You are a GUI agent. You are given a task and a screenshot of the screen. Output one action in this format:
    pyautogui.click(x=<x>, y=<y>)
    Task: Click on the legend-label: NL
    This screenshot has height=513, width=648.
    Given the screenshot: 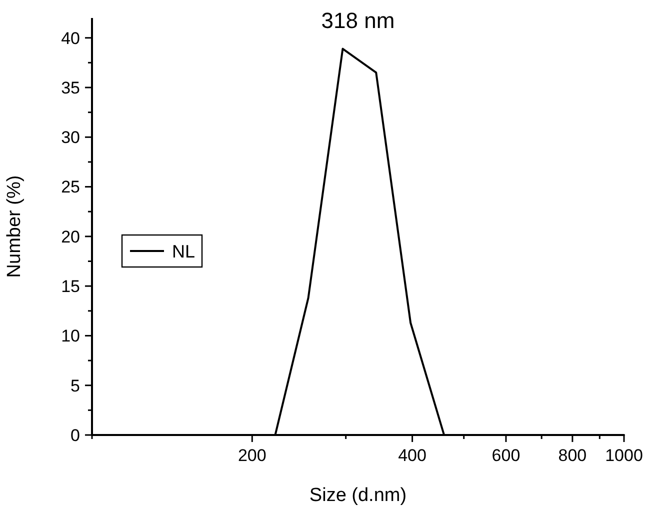 What is the action you would take?
    pyautogui.click(x=184, y=251)
    